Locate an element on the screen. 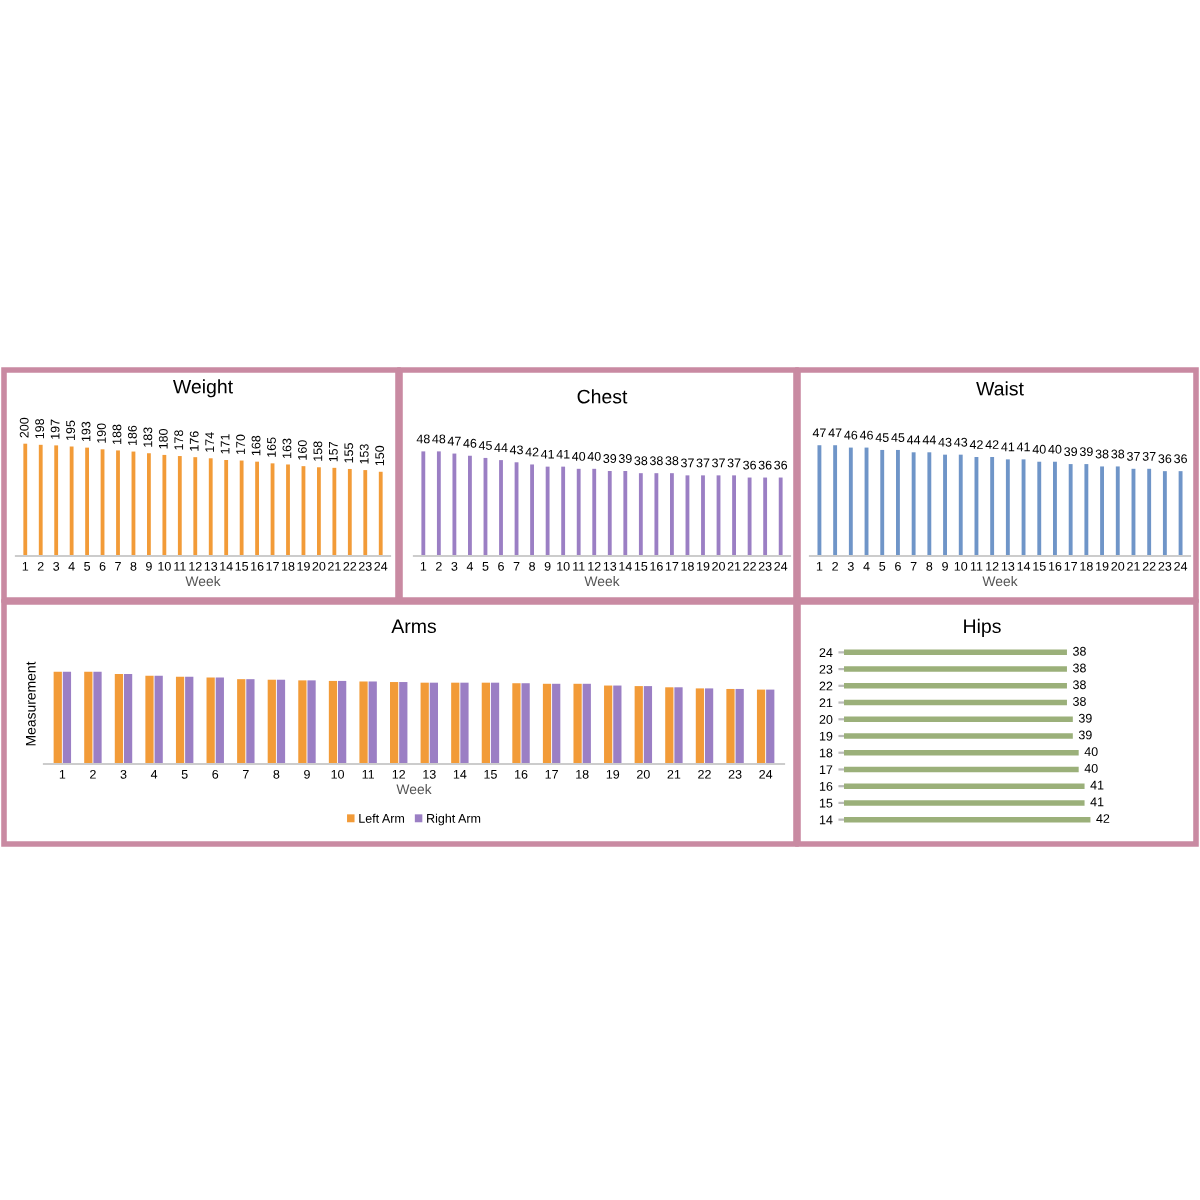  chart-title: Waist is located at coordinates (1000, 388).